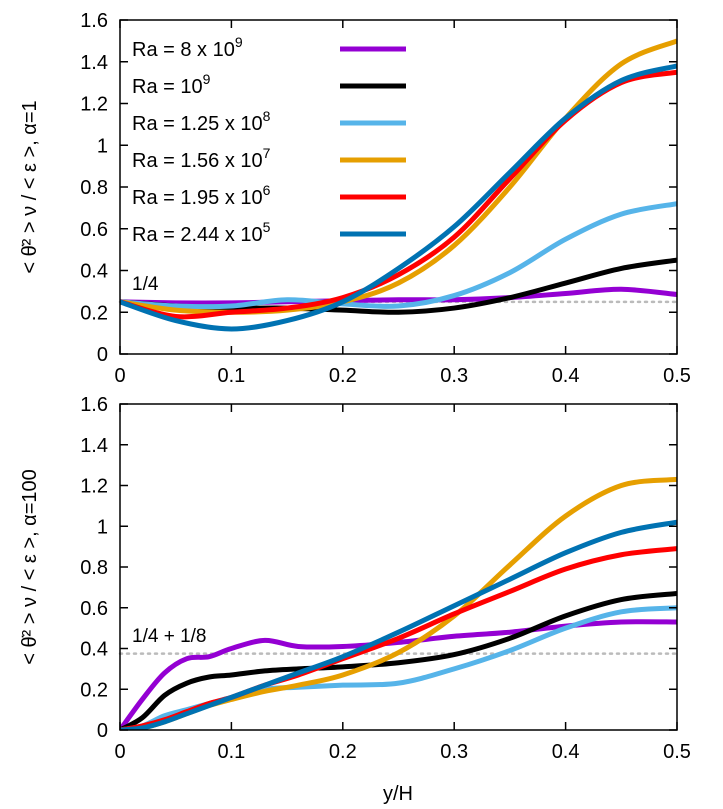 The image size is (723, 809). What do you see at coordinates (201, 195) in the screenshot?
I see `legend-label-4: Ra = 1.95 x 106` at bounding box center [201, 195].